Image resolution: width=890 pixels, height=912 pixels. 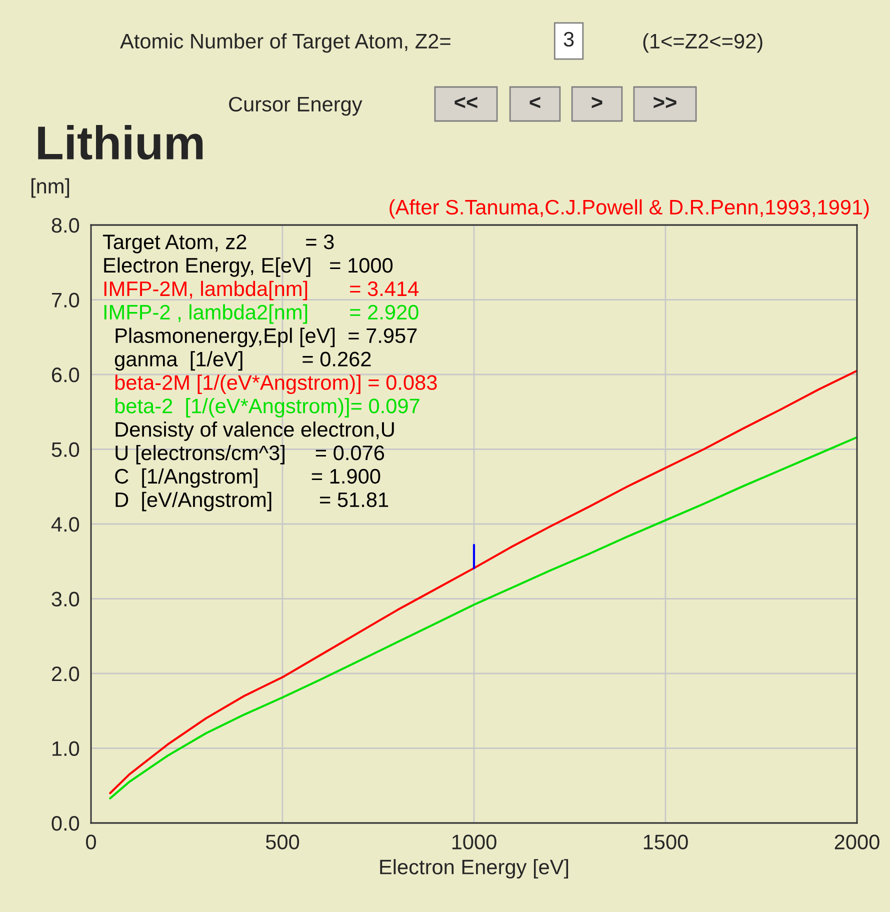 What do you see at coordinates (261, 314) in the screenshot?
I see `annotation: IMFP-2 , lambda2[nm] = 2.920` at bounding box center [261, 314].